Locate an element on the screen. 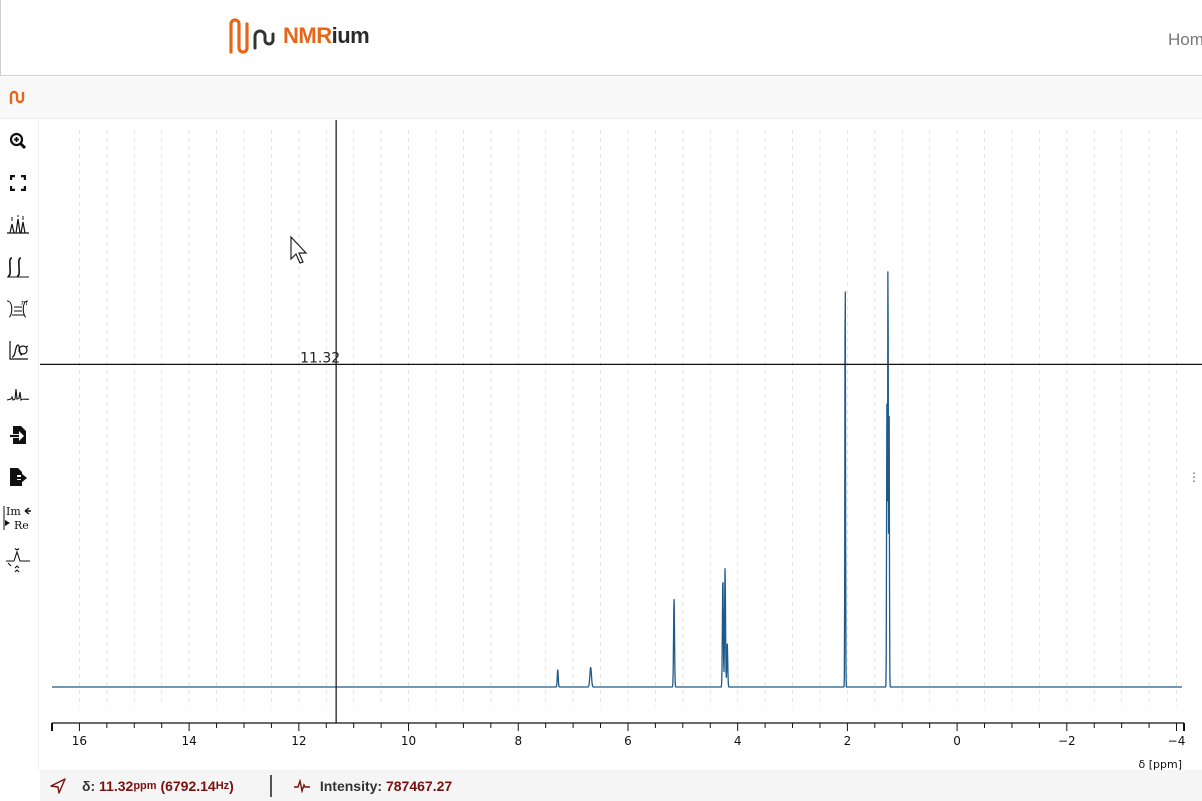  export-icon is located at coordinates (18, 477).